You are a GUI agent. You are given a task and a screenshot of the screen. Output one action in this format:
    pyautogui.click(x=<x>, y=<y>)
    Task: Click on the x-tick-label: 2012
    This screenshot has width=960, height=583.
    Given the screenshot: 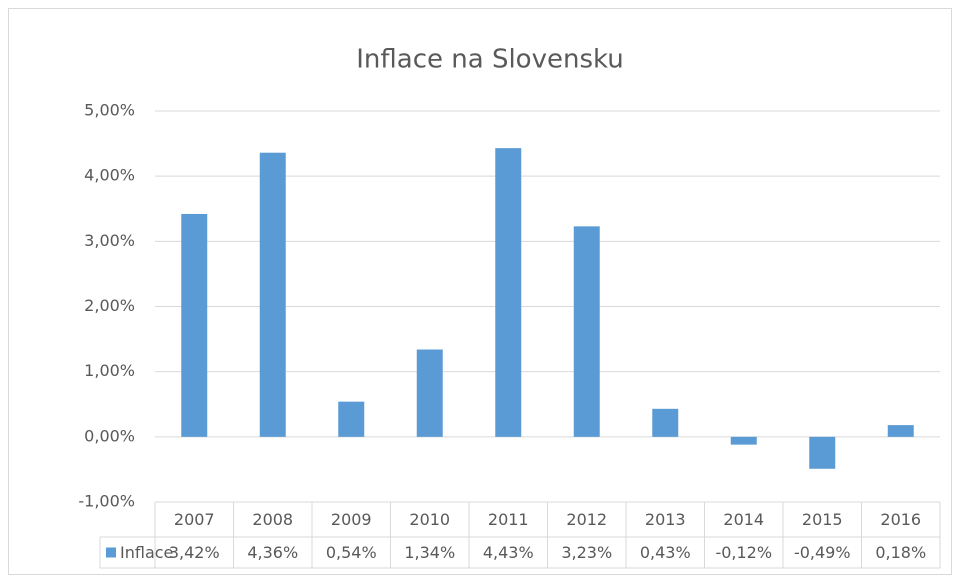 What is the action you would take?
    pyautogui.click(x=586, y=519)
    